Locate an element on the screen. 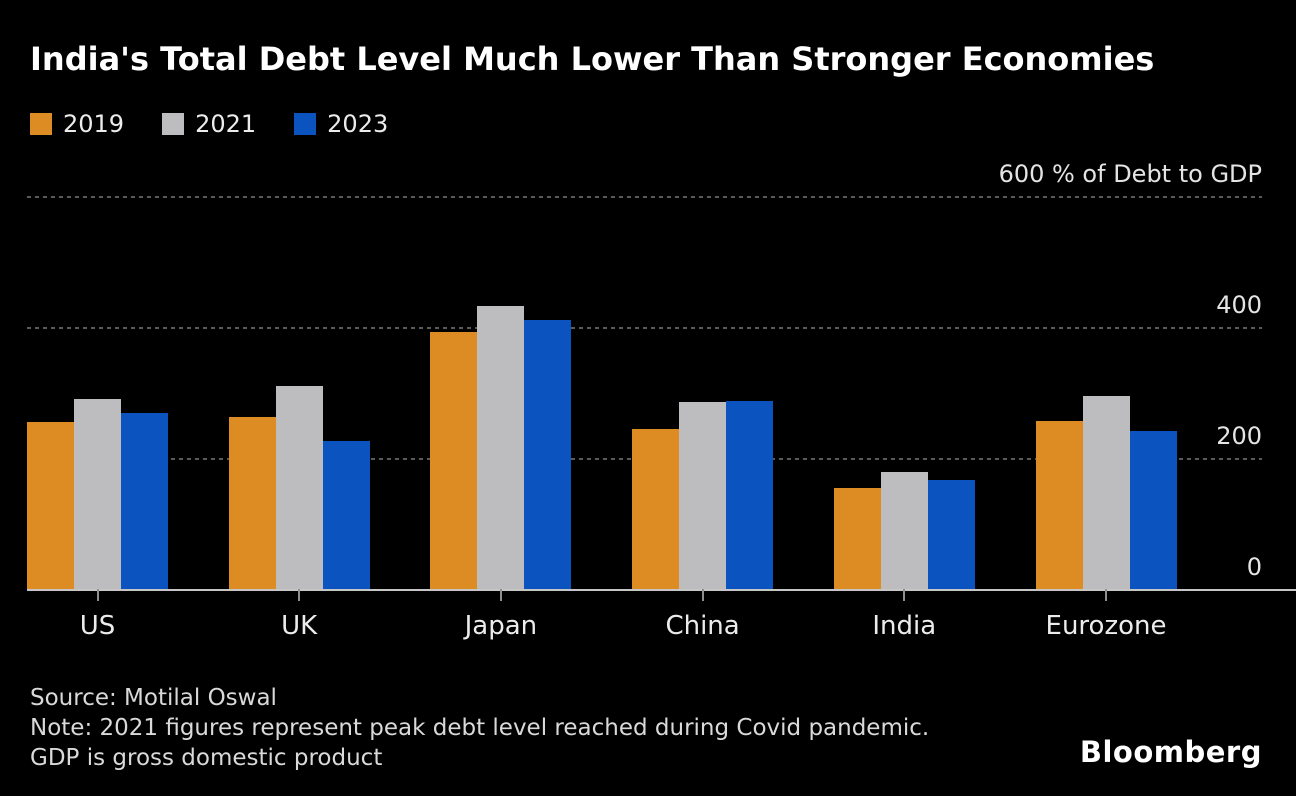 The width and height of the screenshot is (1296, 796). bar-uk-2023 is located at coordinates (346, 515).